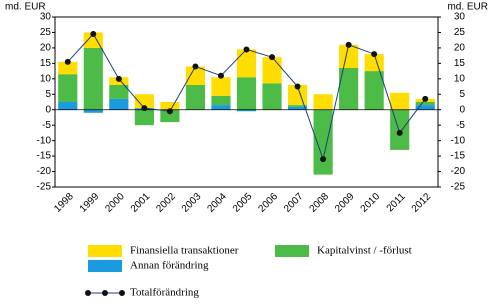 The width and height of the screenshot is (493, 306). I want to click on legend-label: Totalförändring, so click(164, 293).